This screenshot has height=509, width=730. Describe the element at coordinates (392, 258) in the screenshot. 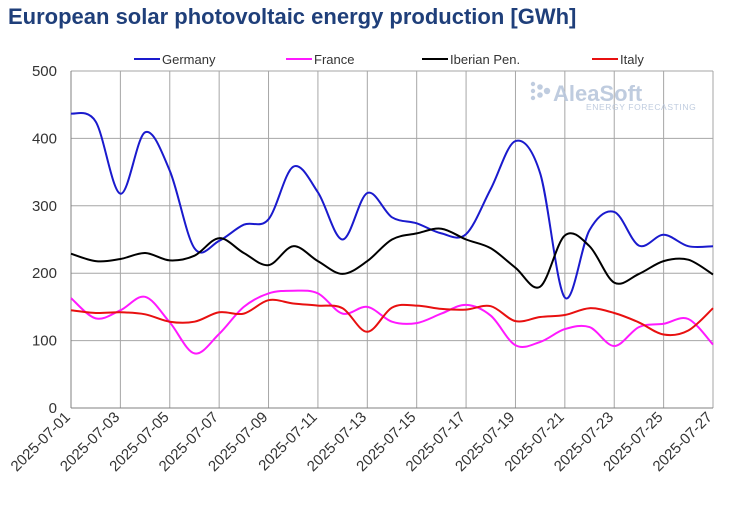

I see `series-line-iberian-pen` at that location.